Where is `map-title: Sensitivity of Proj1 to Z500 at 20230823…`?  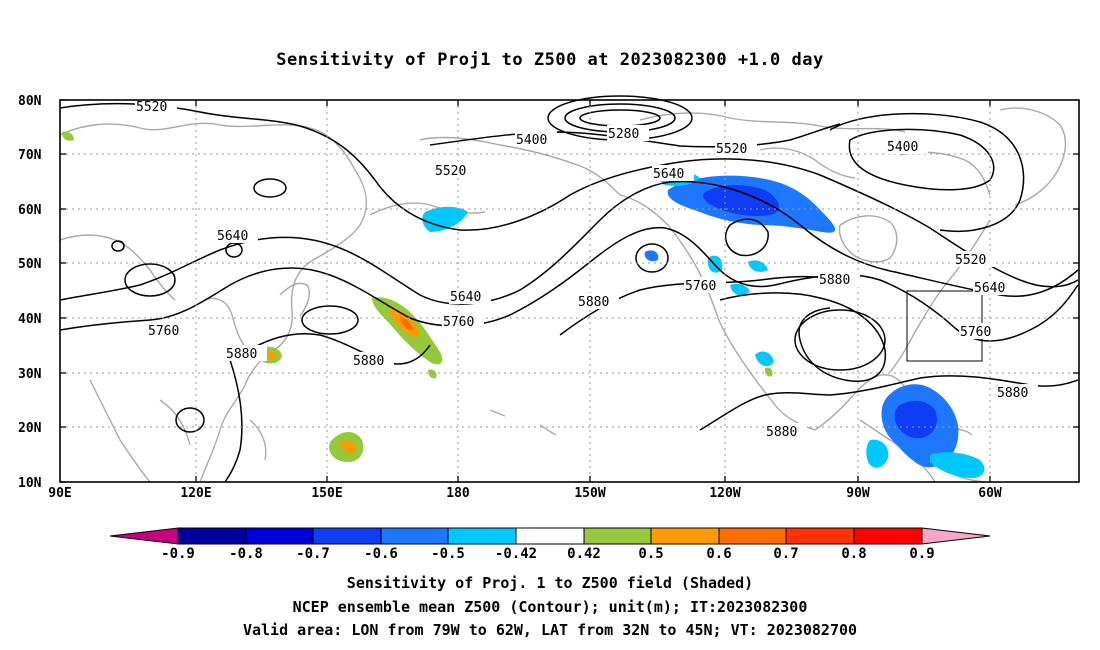
map-title: Sensitivity of Proj1 to Z500 at 20230823… is located at coordinates (550, 60).